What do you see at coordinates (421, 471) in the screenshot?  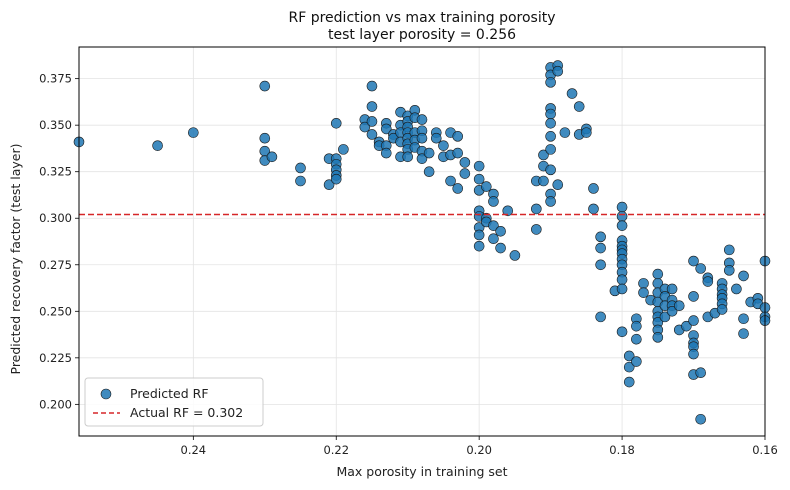 I see `x-axis-label: Max porosity in training set` at bounding box center [421, 471].